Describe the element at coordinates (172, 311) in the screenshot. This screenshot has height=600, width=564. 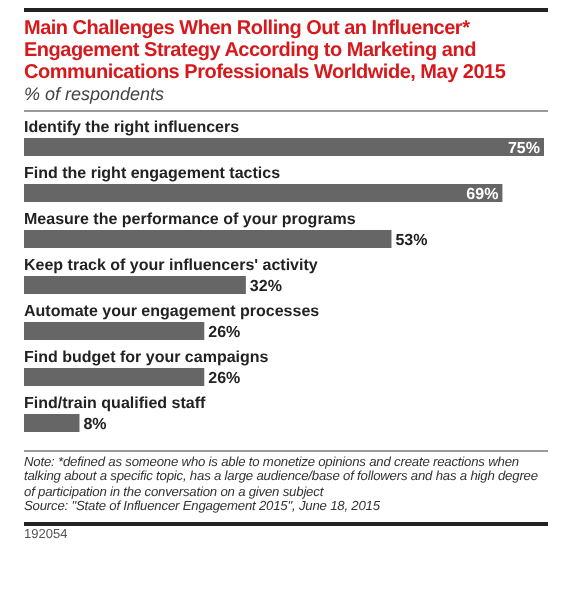
I see `y-tick-label: Automate your engagement processes` at that location.